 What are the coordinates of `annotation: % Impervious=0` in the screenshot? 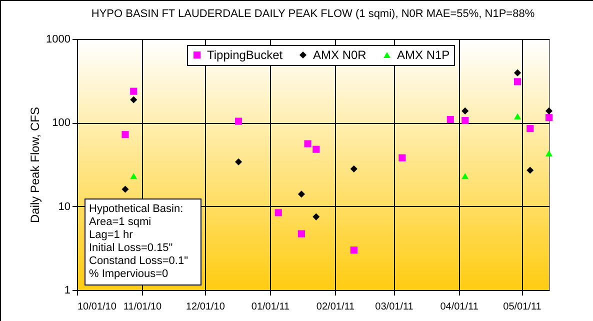 It's located at (128, 274).